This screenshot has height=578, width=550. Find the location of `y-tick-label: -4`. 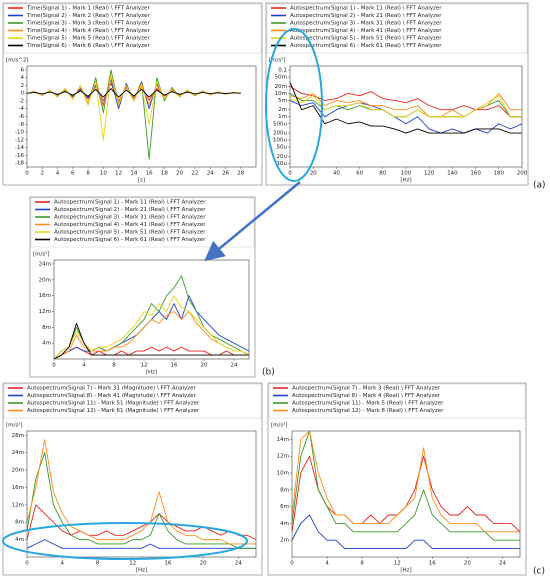

y-tick-label: -4 is located at coordinates (22, 109).